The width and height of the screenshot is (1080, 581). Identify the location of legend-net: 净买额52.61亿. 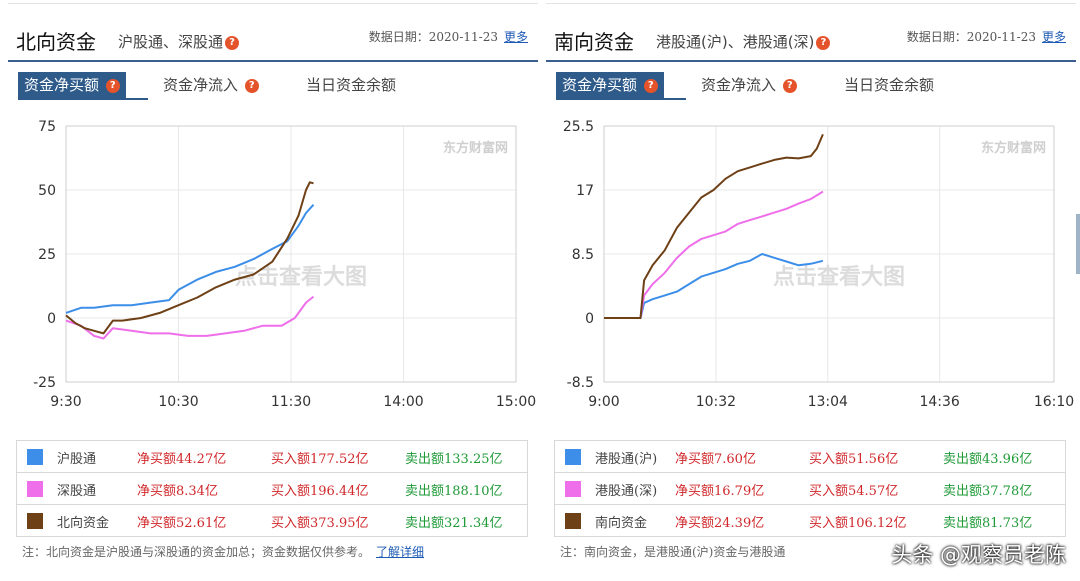
(182, 523).